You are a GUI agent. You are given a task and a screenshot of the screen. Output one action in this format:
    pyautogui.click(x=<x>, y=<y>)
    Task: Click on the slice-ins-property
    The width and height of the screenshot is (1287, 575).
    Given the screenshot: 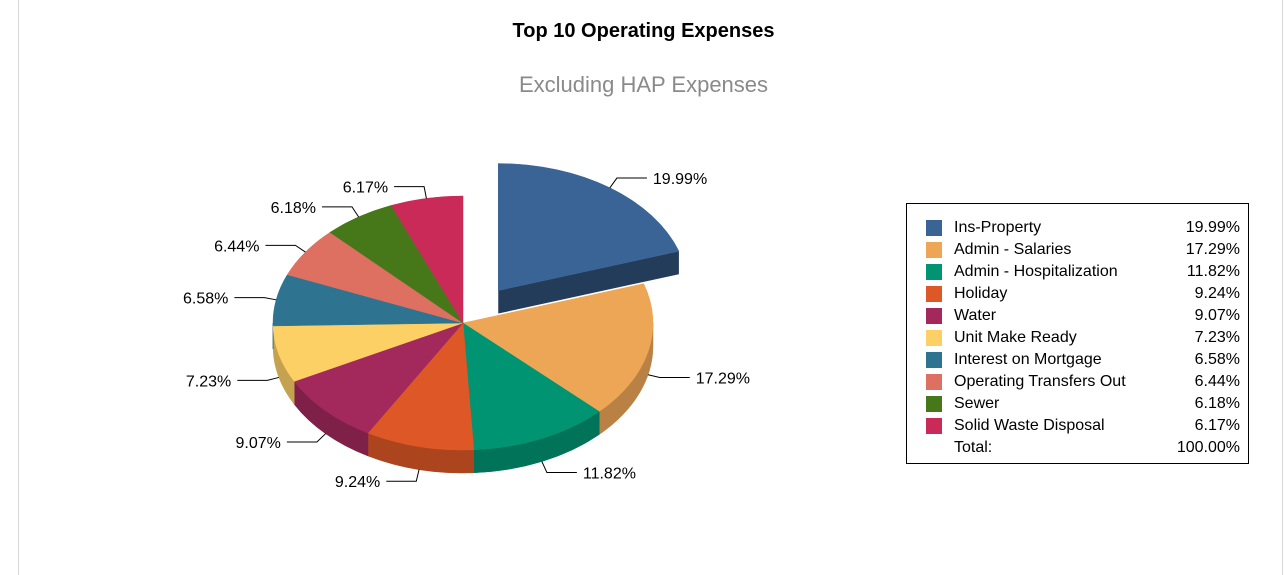 What is the action you would take?
    pyautogui.click(x=588, y=227)
    